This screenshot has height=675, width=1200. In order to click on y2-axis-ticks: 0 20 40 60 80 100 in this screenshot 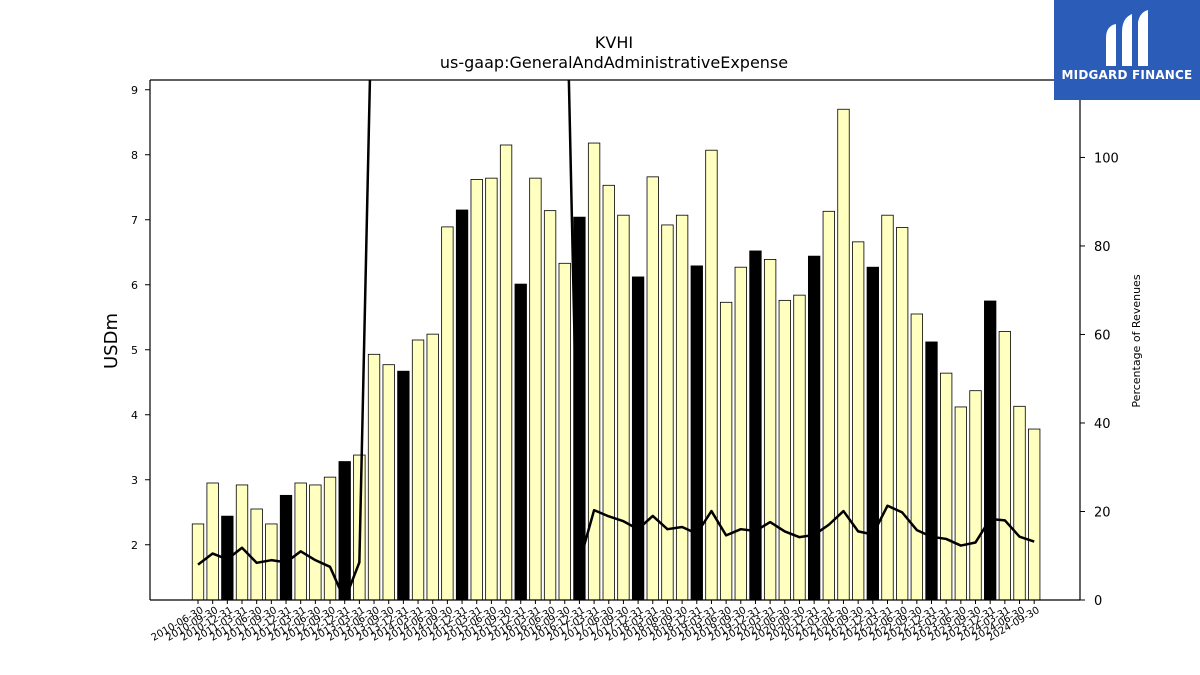, I will do `click(1099, 380)`.